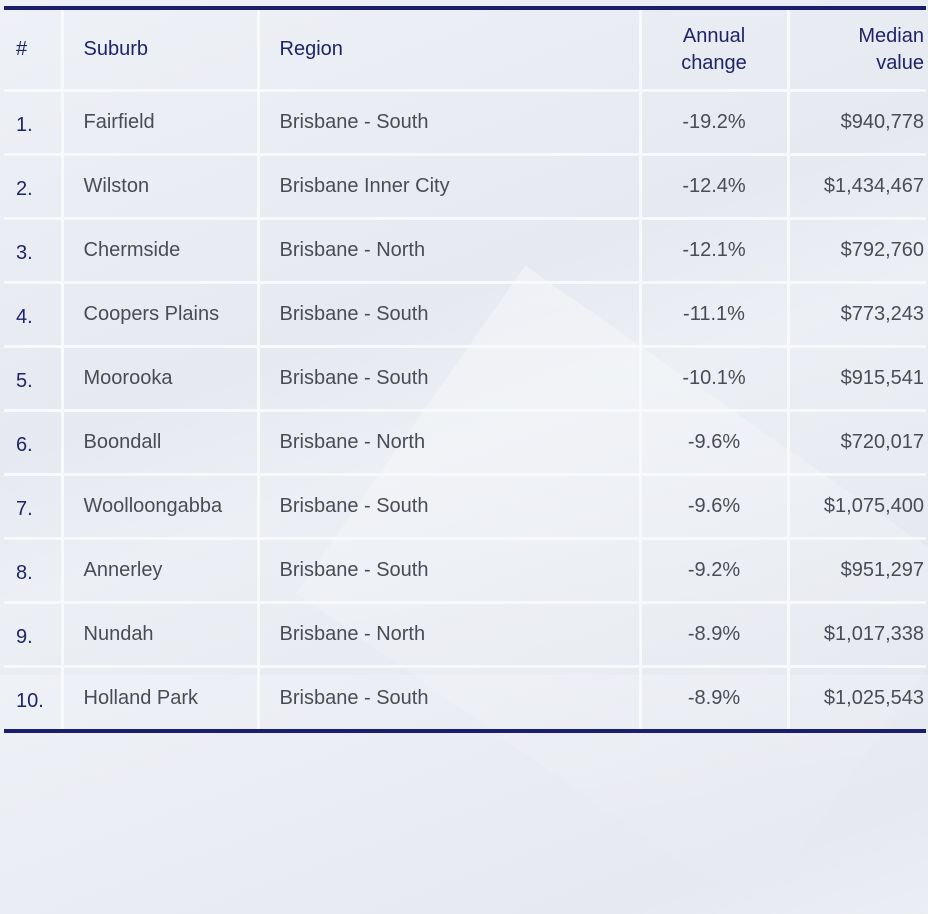 The image size is (928, 914). I want to click on header-annual-change: Annual change, so click(715, 50).